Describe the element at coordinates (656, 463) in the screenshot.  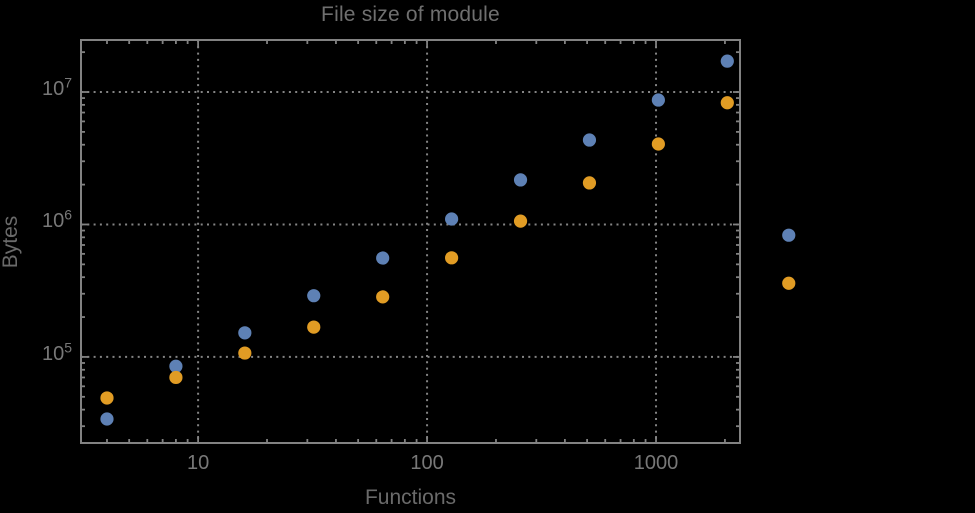
I see `x-tick-label-1000: 1000` at that location.